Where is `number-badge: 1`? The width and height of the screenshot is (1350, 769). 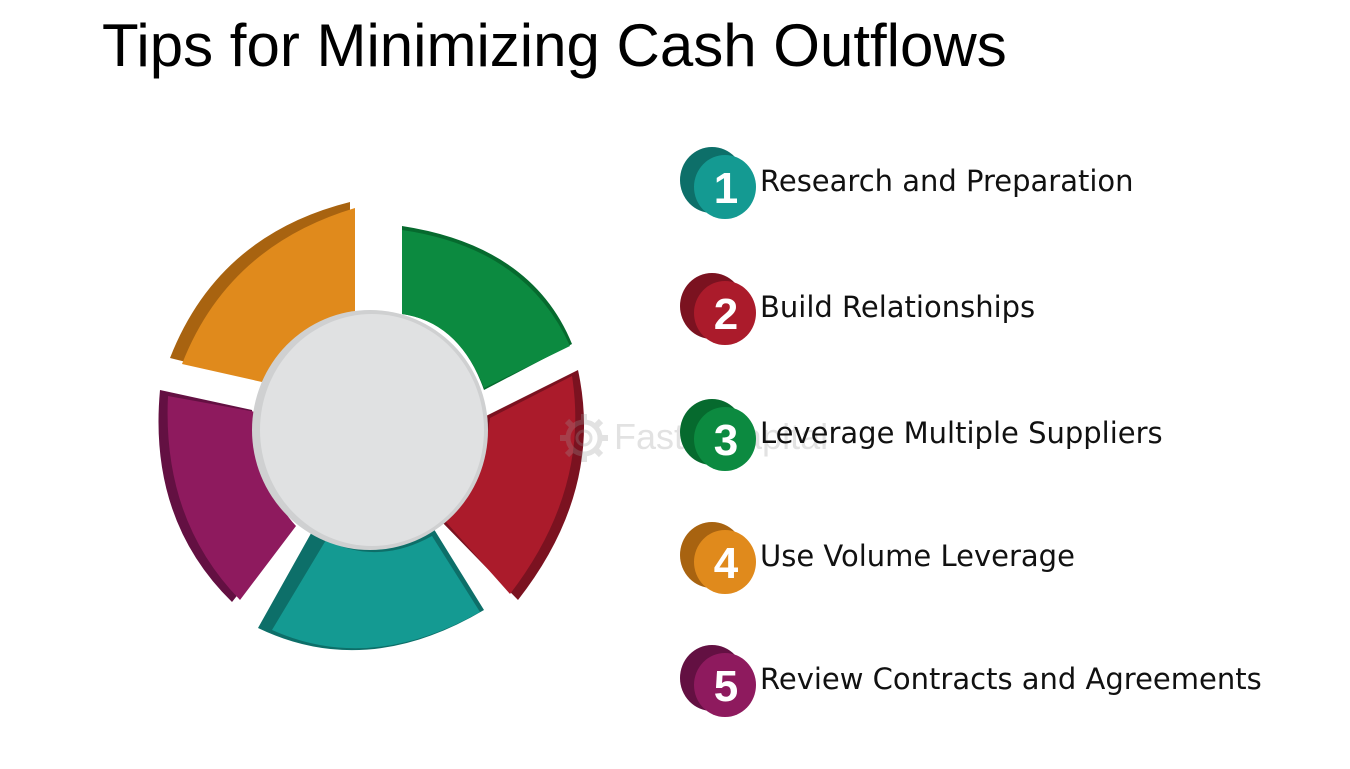 number-badge: 1 is located at coordinates (718, 183).